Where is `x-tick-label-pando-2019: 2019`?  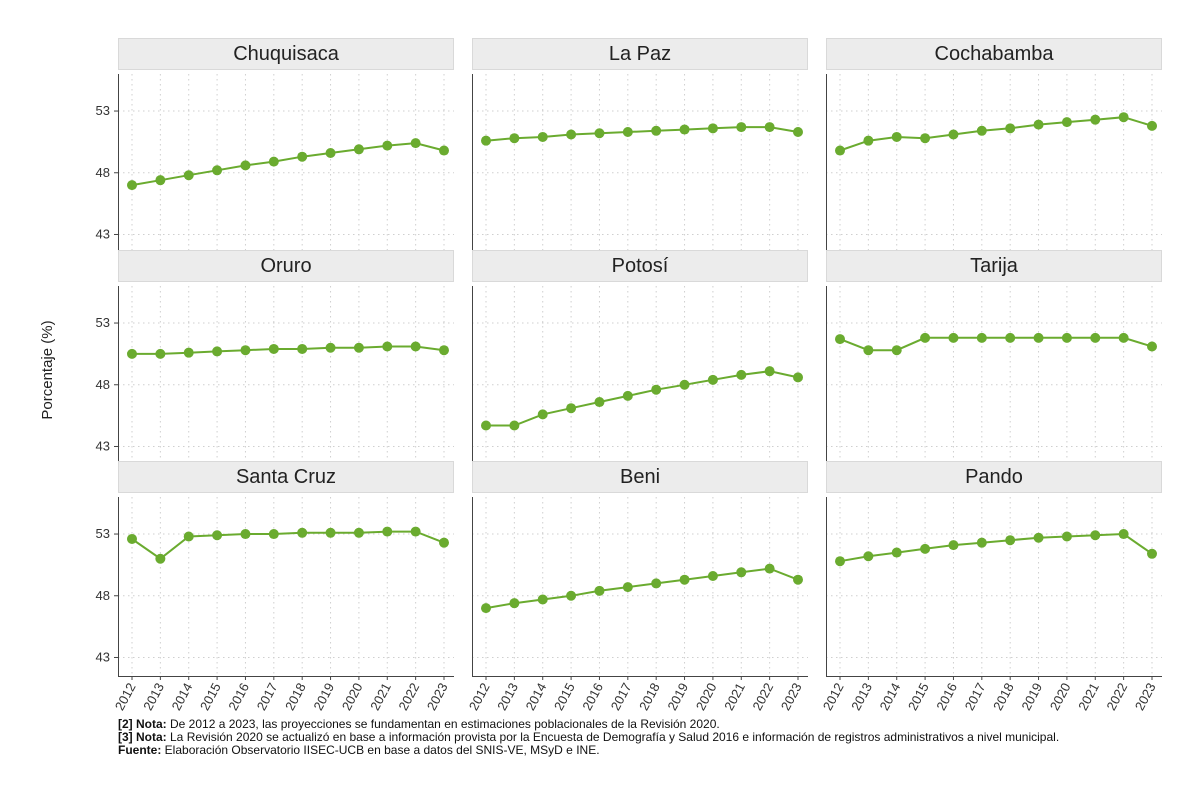
x-tick-label-pando-2019: 2019 is located at coordinates (1031, 696).